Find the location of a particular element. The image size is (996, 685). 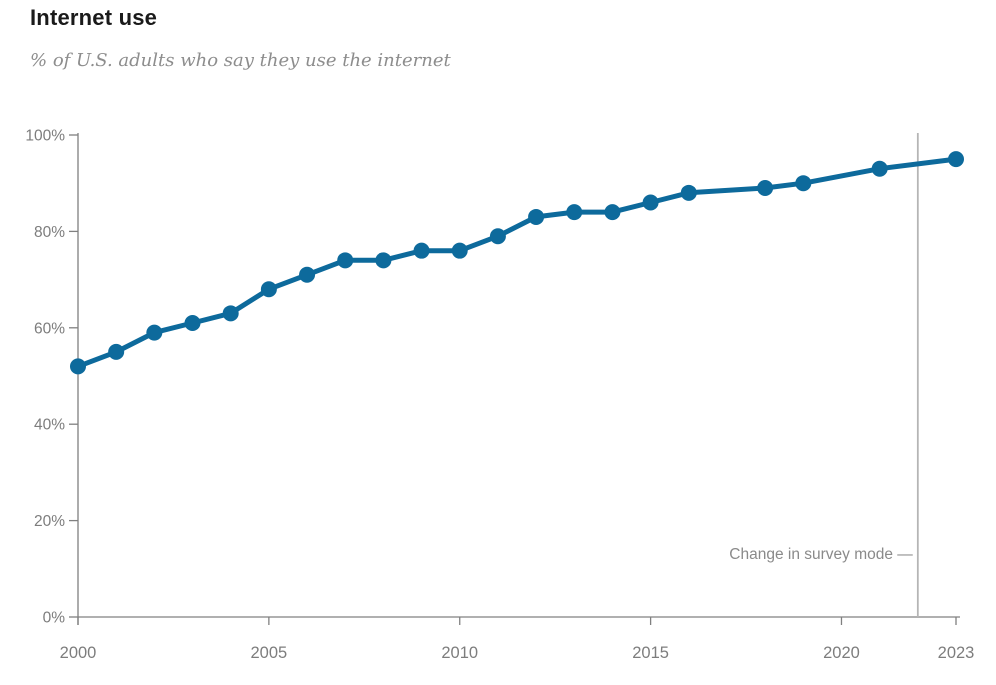

data-point-2023 is located at coordinates (956, 159).